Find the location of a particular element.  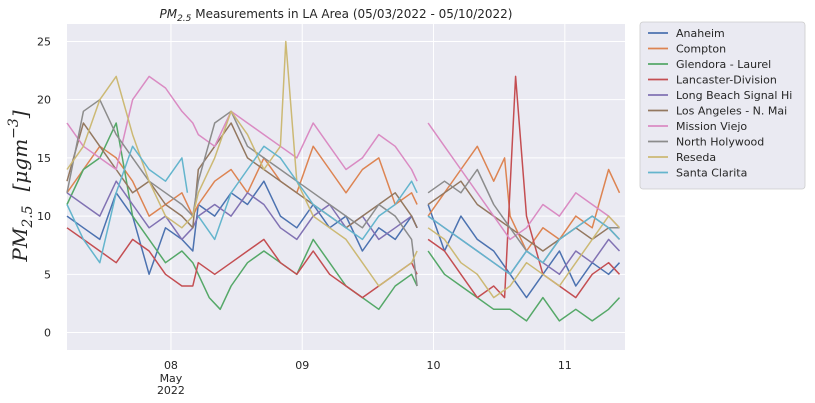

y-axis-label: PM2.5[μgm−3] is located at coordinates (21, 186).